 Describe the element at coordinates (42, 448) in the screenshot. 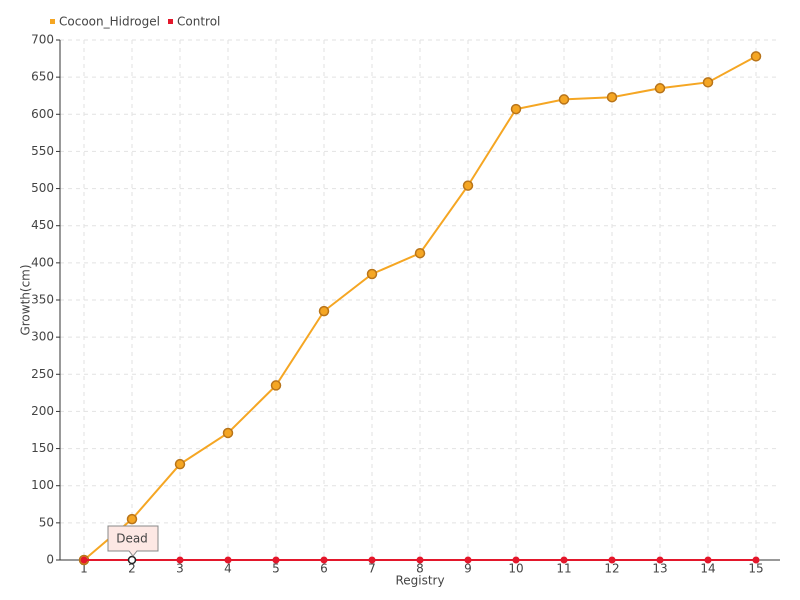

I see `y-tick-label: 150` at that location.